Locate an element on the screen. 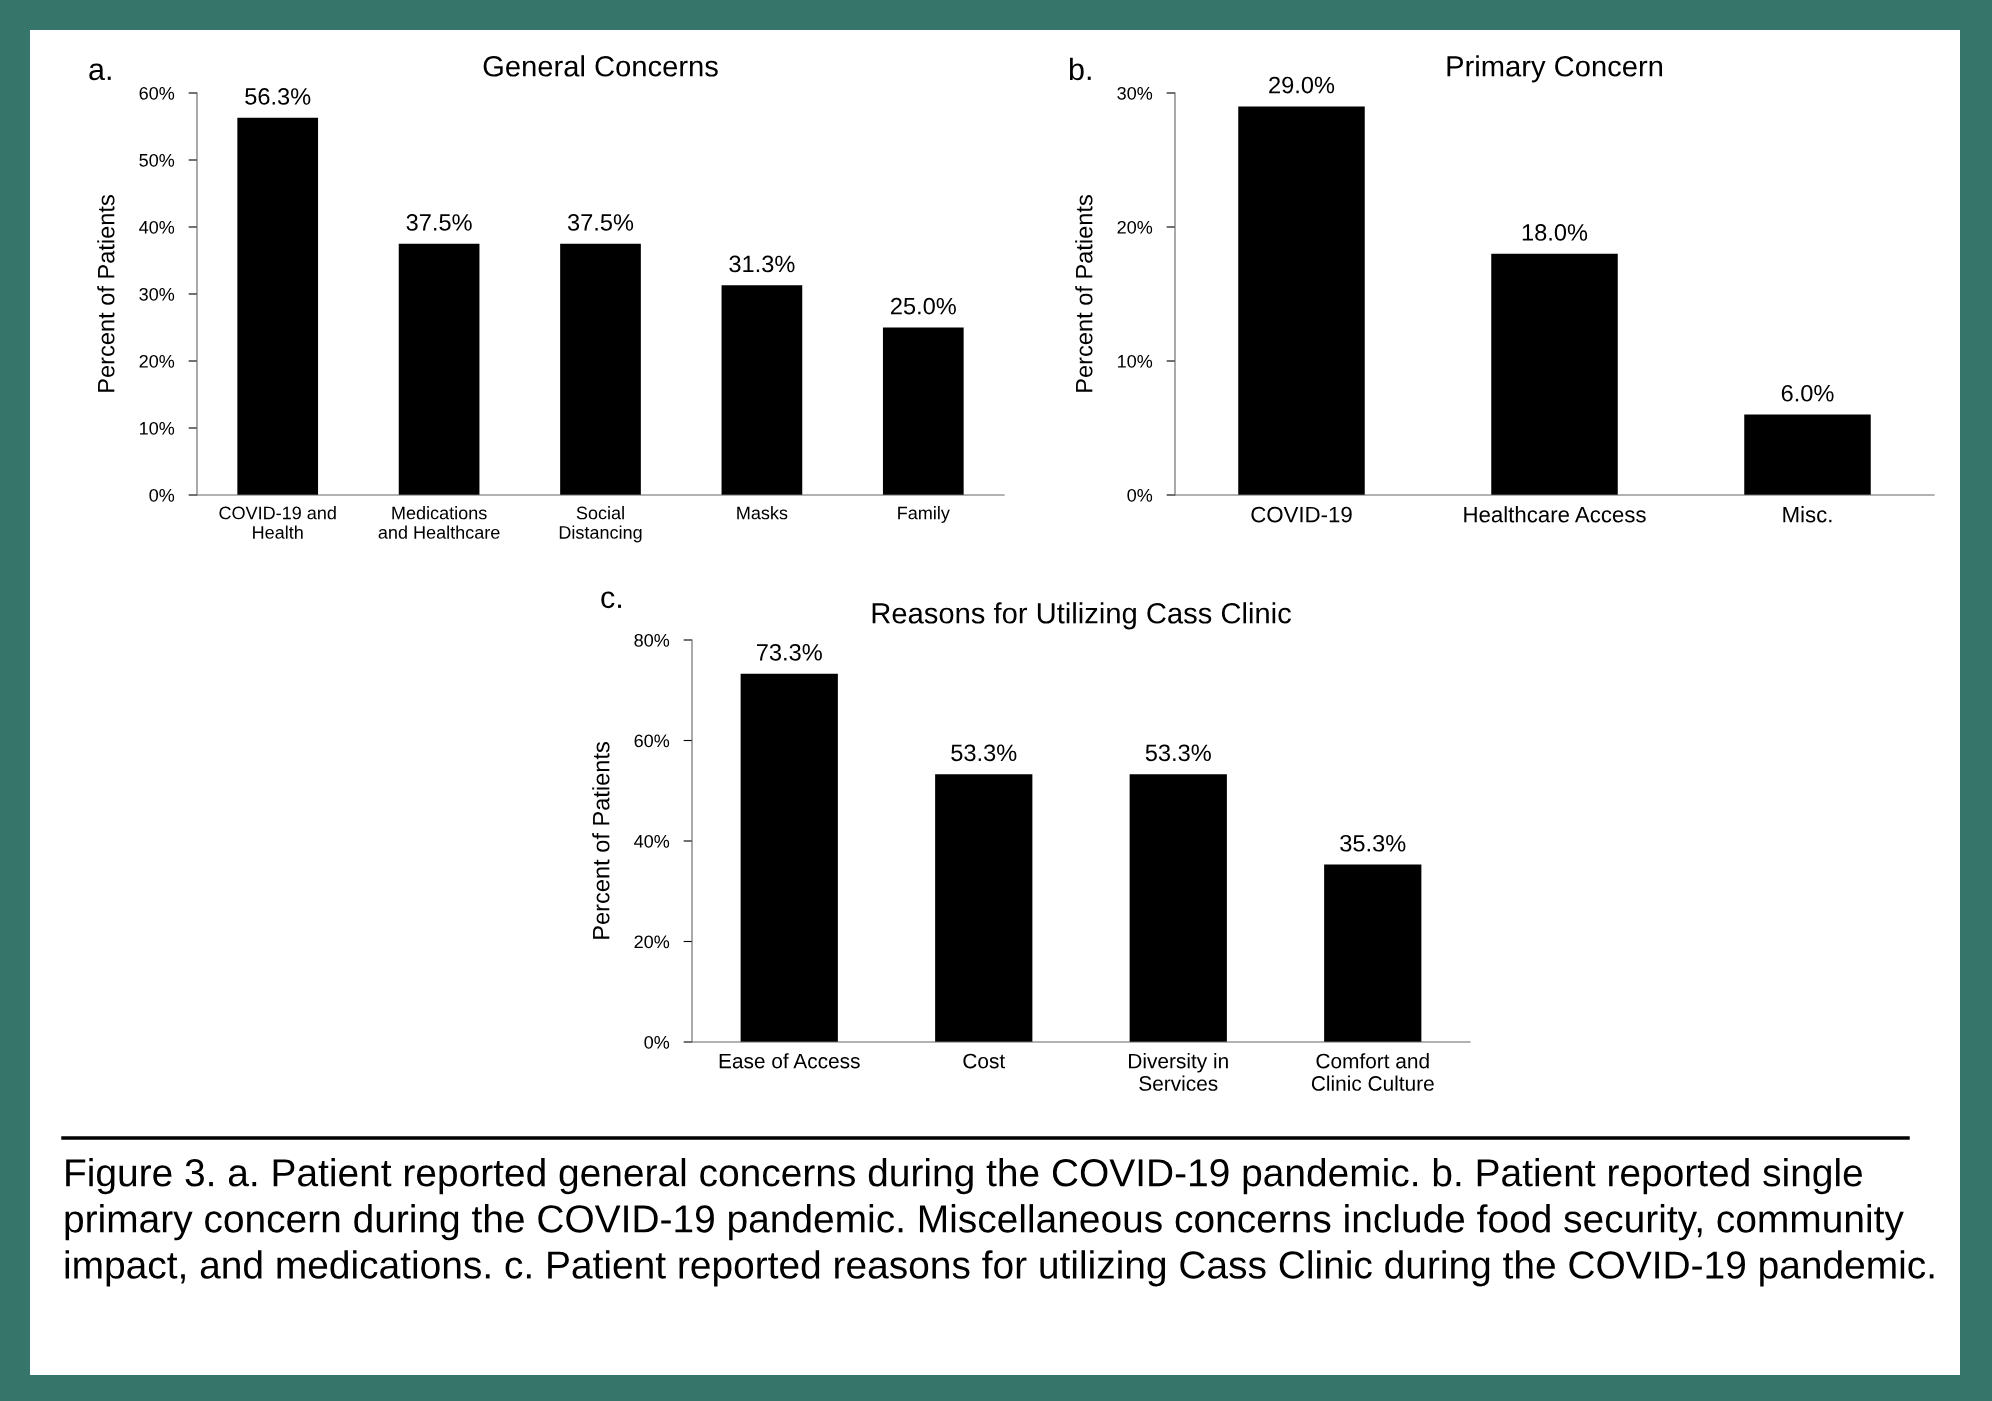 The width and height of the screenshot is (1992, 1401). data-label: 31.3% is located at coordinates (762, 264).